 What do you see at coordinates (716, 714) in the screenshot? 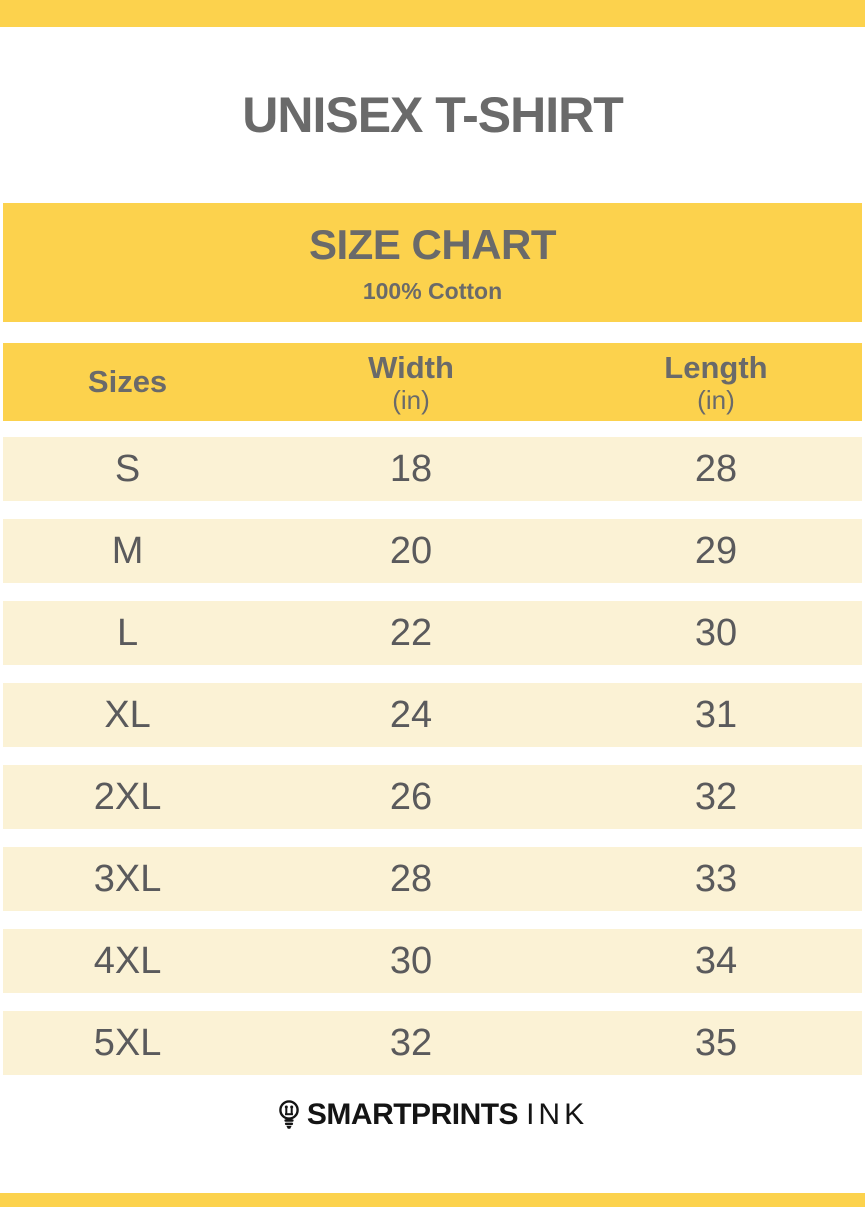
I see `length-cell: 31` at bounding box center [716, 714].